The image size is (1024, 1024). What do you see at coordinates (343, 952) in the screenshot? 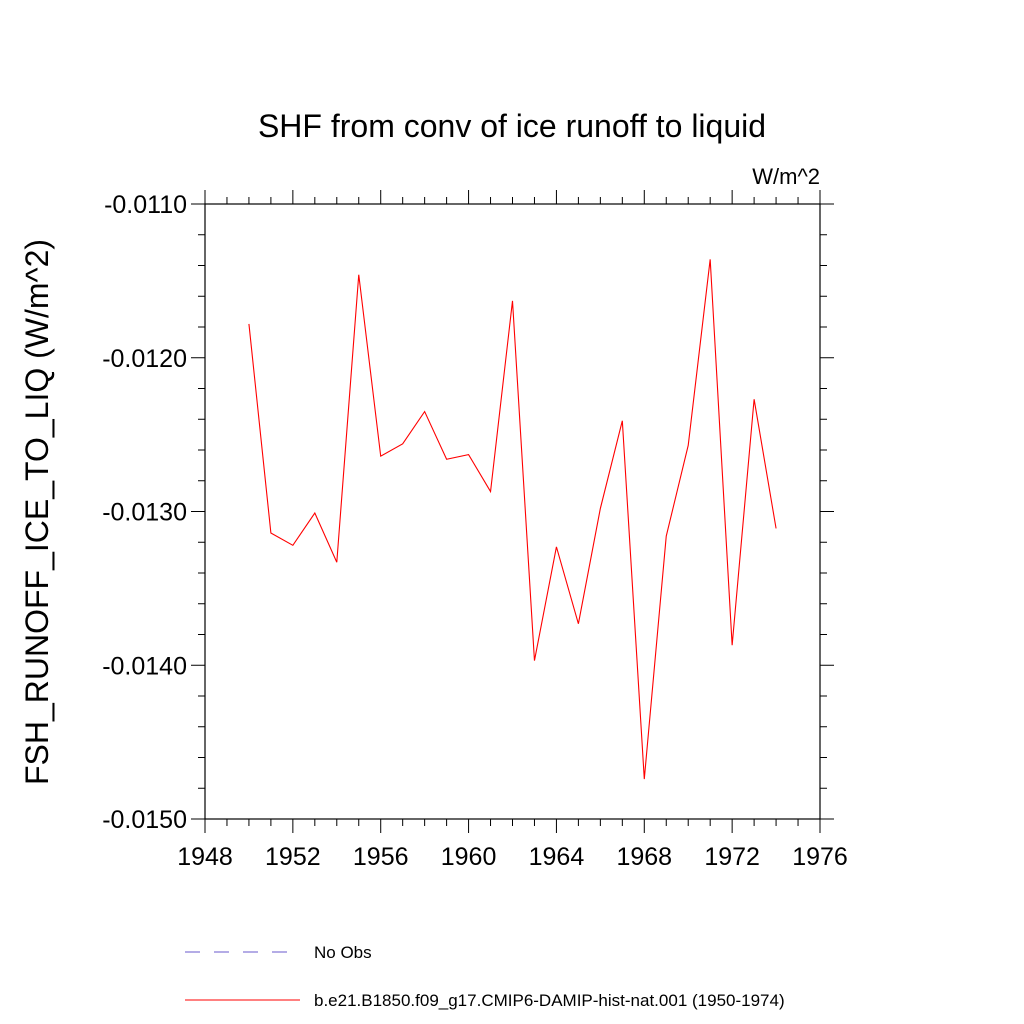
I see `legend-label: No Obs` at bounding box center [343, 952].